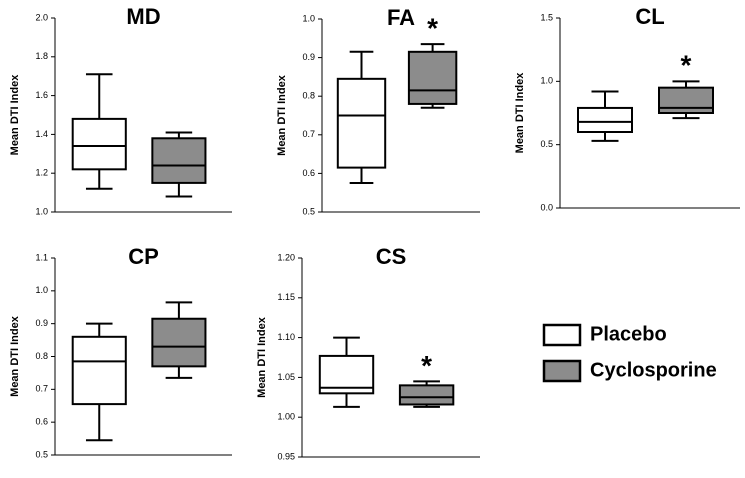 The width and height of the screenshot is (745, 478). Describe the element at coordinates (41, 56) in the screenshot. I see `y-tick-label: 1.8` at that location.